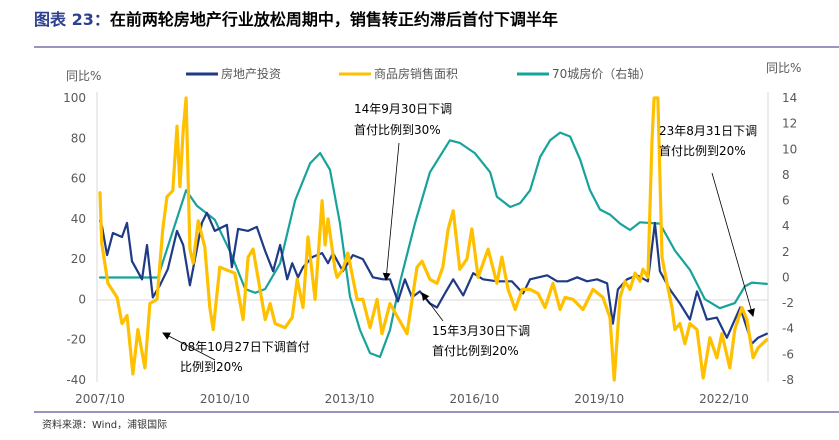  I want to click on right-tick-label: 0, so click(786, 277).